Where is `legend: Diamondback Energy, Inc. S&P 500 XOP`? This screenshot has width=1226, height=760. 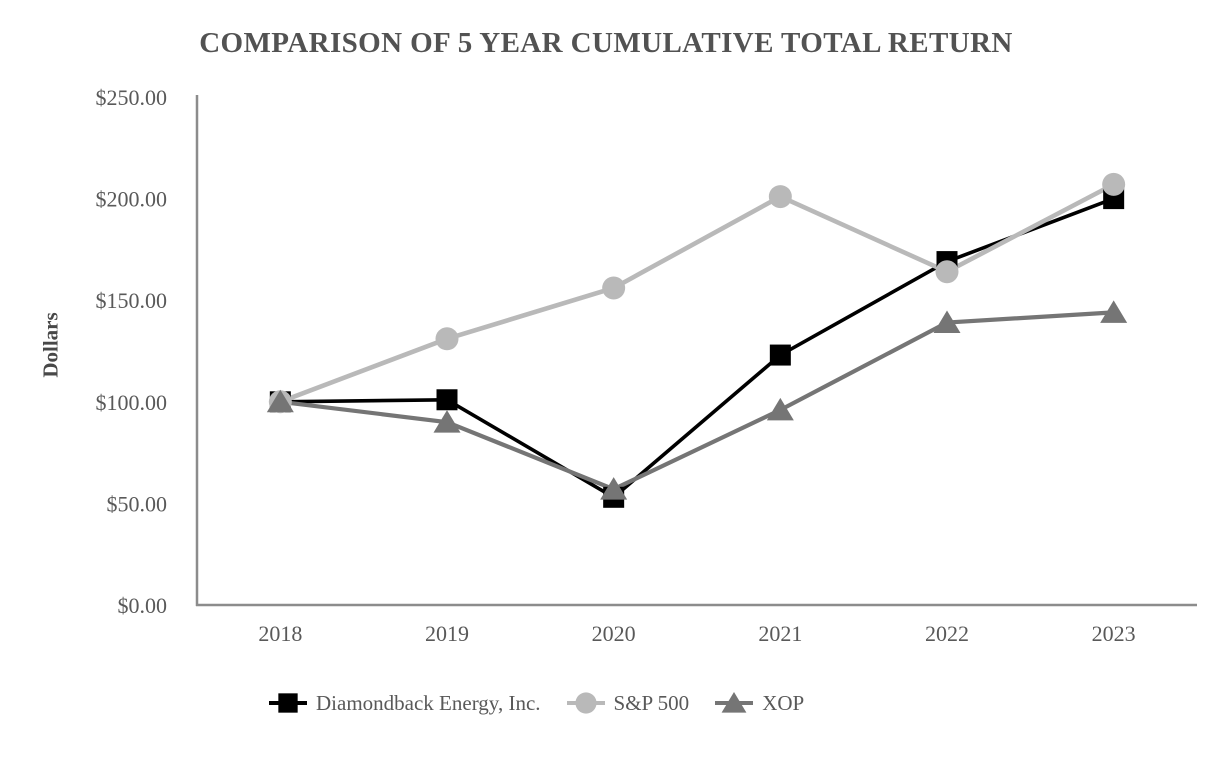 legend: Diamondback Energy, Inc. S&P 500 XOP is located at coordinates (536, 703).